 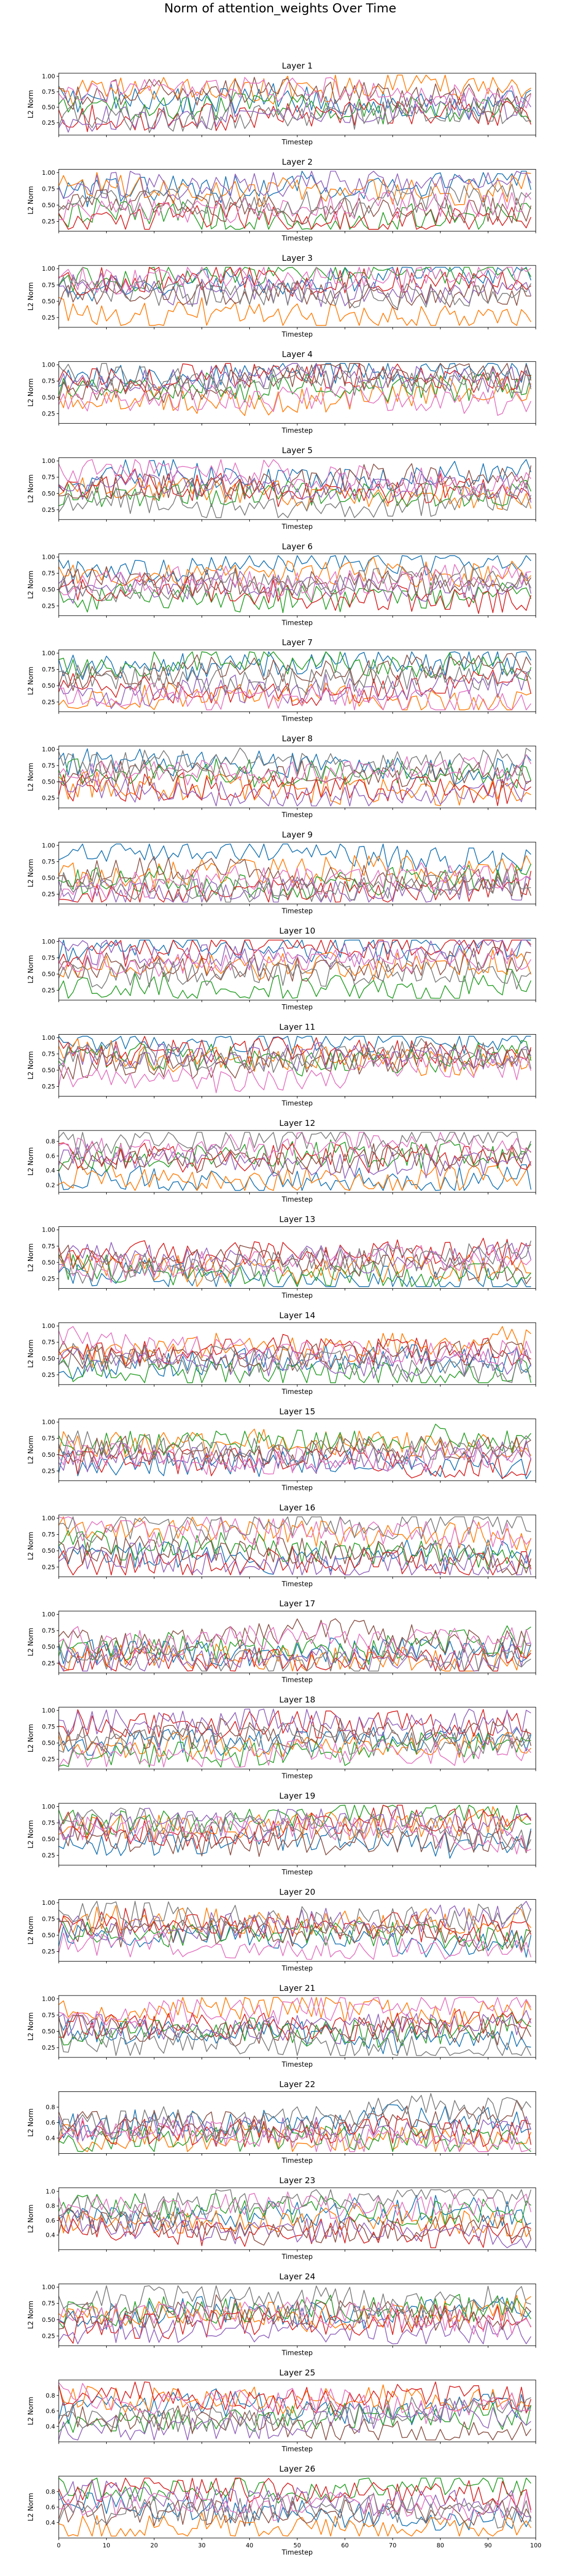 What do you see at coordinates (106, 2545) in the screenshot?
I see `x-tick-label: 10` at bounding box center [106, 2545].